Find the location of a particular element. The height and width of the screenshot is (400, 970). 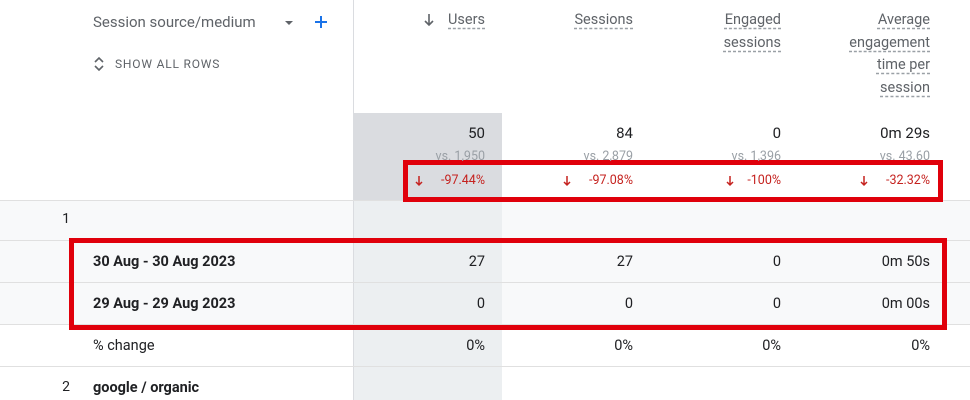

column-header: Sessions is located at coordinates (578, 20).